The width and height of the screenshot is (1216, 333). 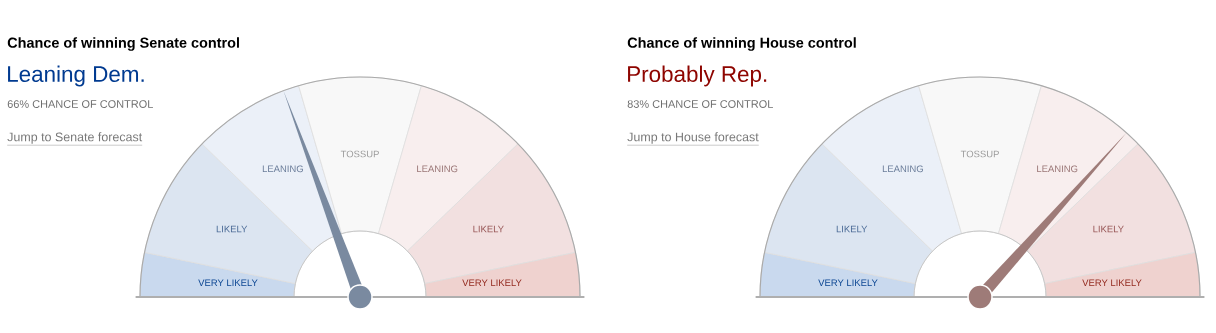 I want to click on chart-title: Chance of winning House control, so click(x=741, y=44).